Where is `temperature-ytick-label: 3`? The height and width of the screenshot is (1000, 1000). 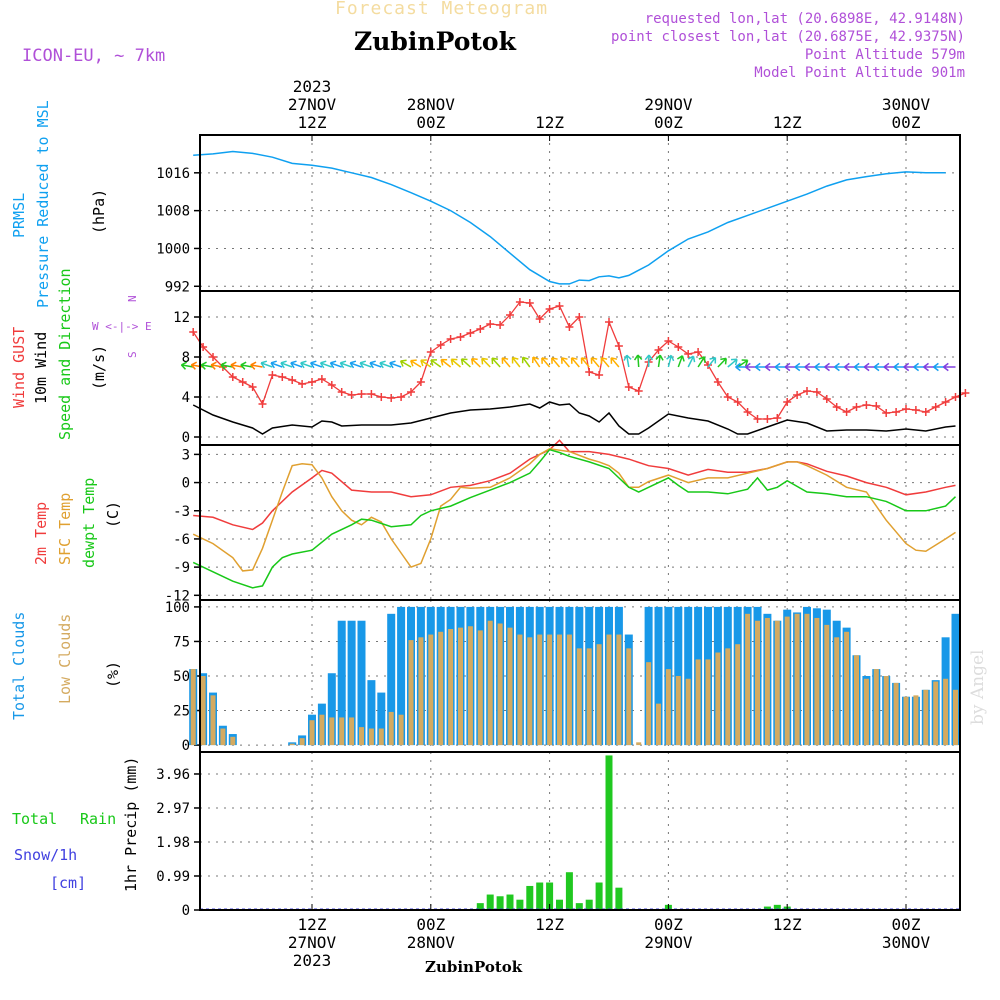
temperature-ytick-label: 3 is located at coordinates (186, 455).